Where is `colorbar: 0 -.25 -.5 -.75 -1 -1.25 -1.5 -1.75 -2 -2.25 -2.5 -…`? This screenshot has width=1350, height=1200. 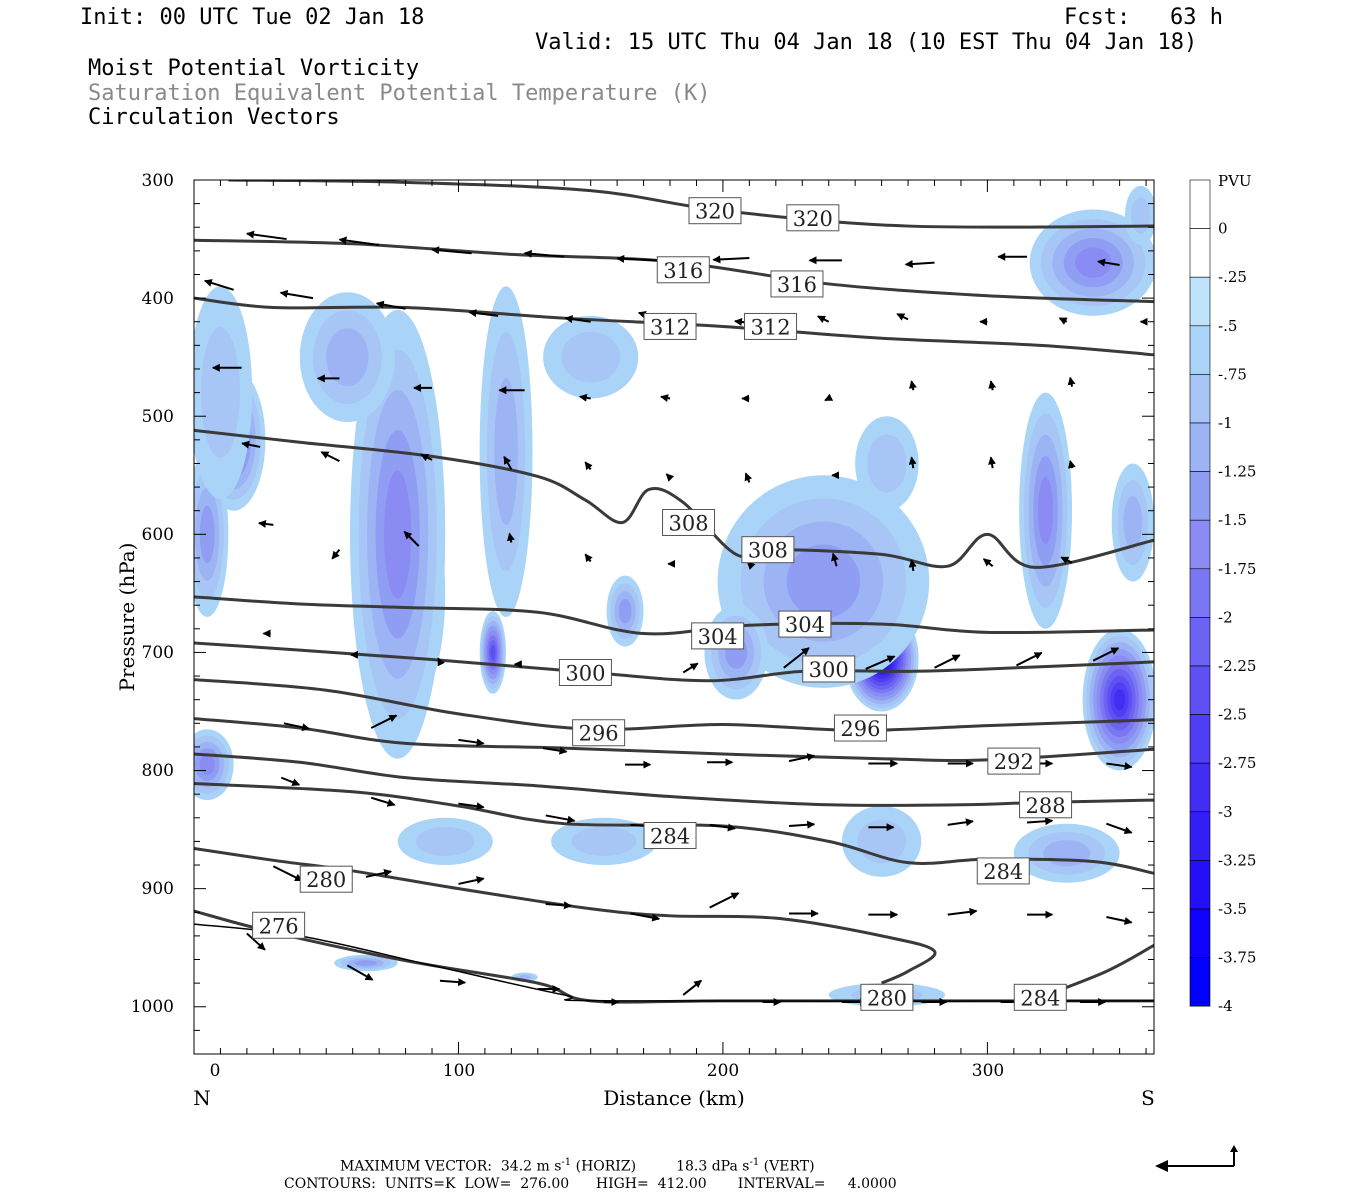
colorbar: 0 -.25 -.5 -.75 -1 -1.25 -1.5 -1.75 -2 -2.25 -2.5 -… is located at coordinates (1222, 597).